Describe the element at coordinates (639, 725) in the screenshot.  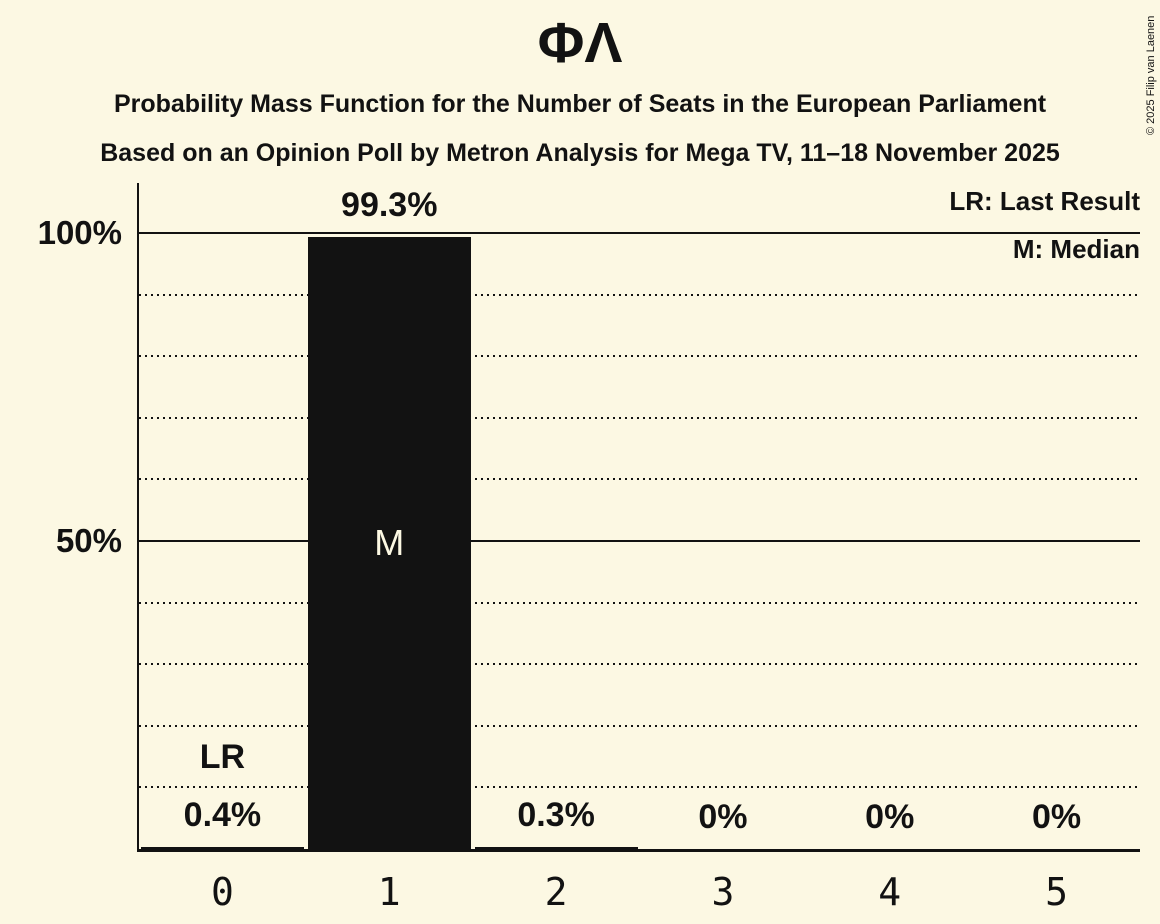
I see `gridline-dotted-20pct` at that location.